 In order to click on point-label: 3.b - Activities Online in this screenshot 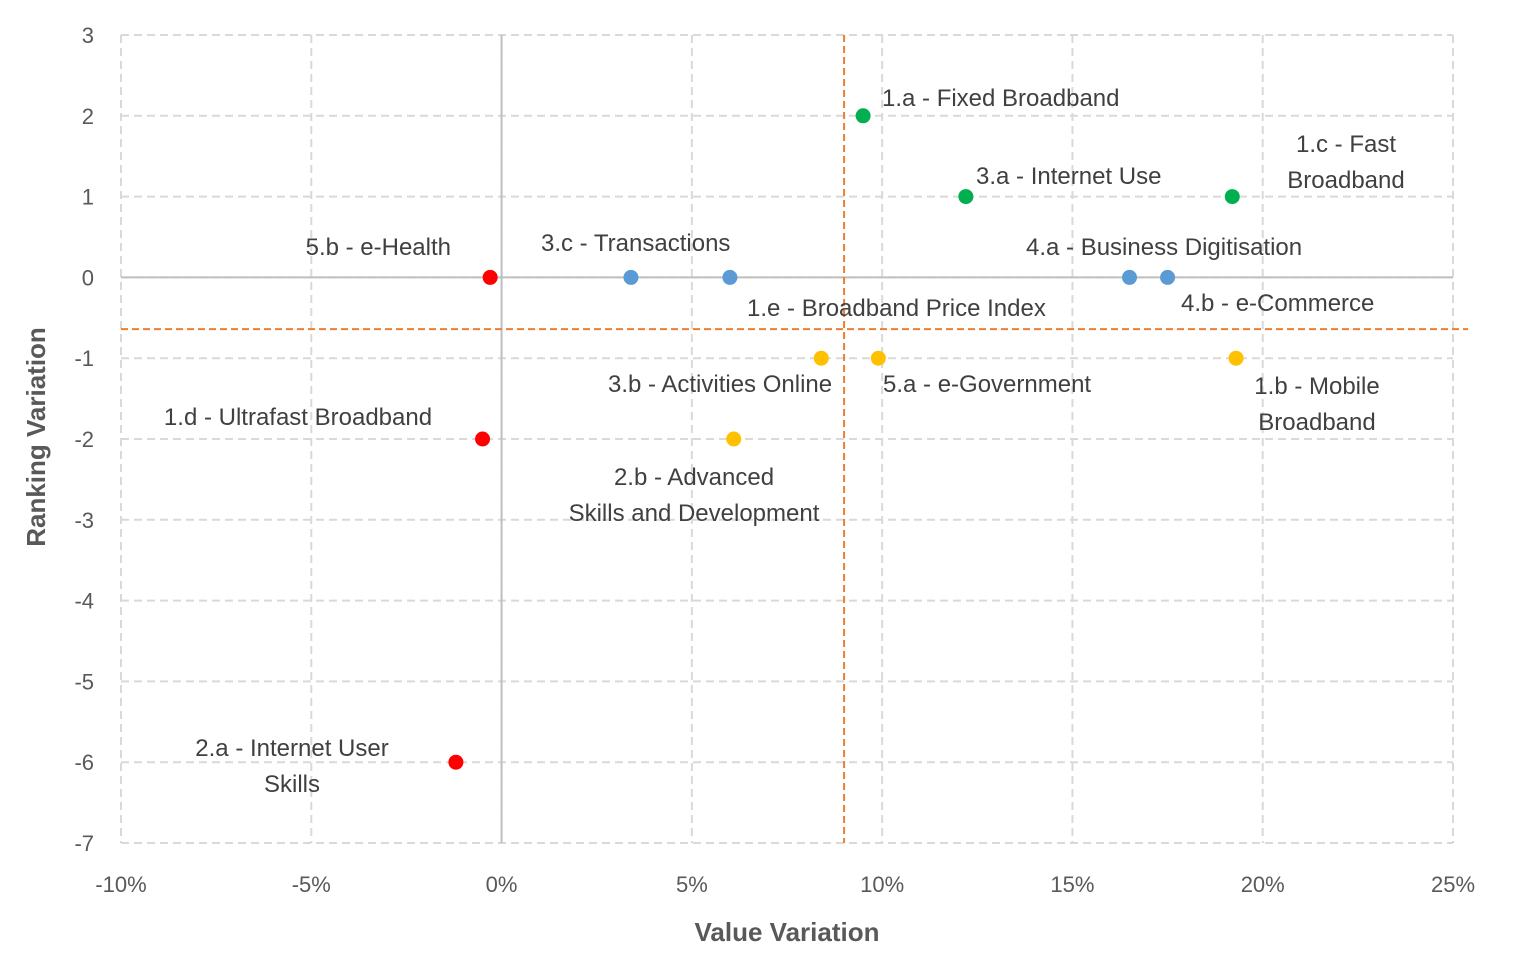, I will do `click(720, 384)`.